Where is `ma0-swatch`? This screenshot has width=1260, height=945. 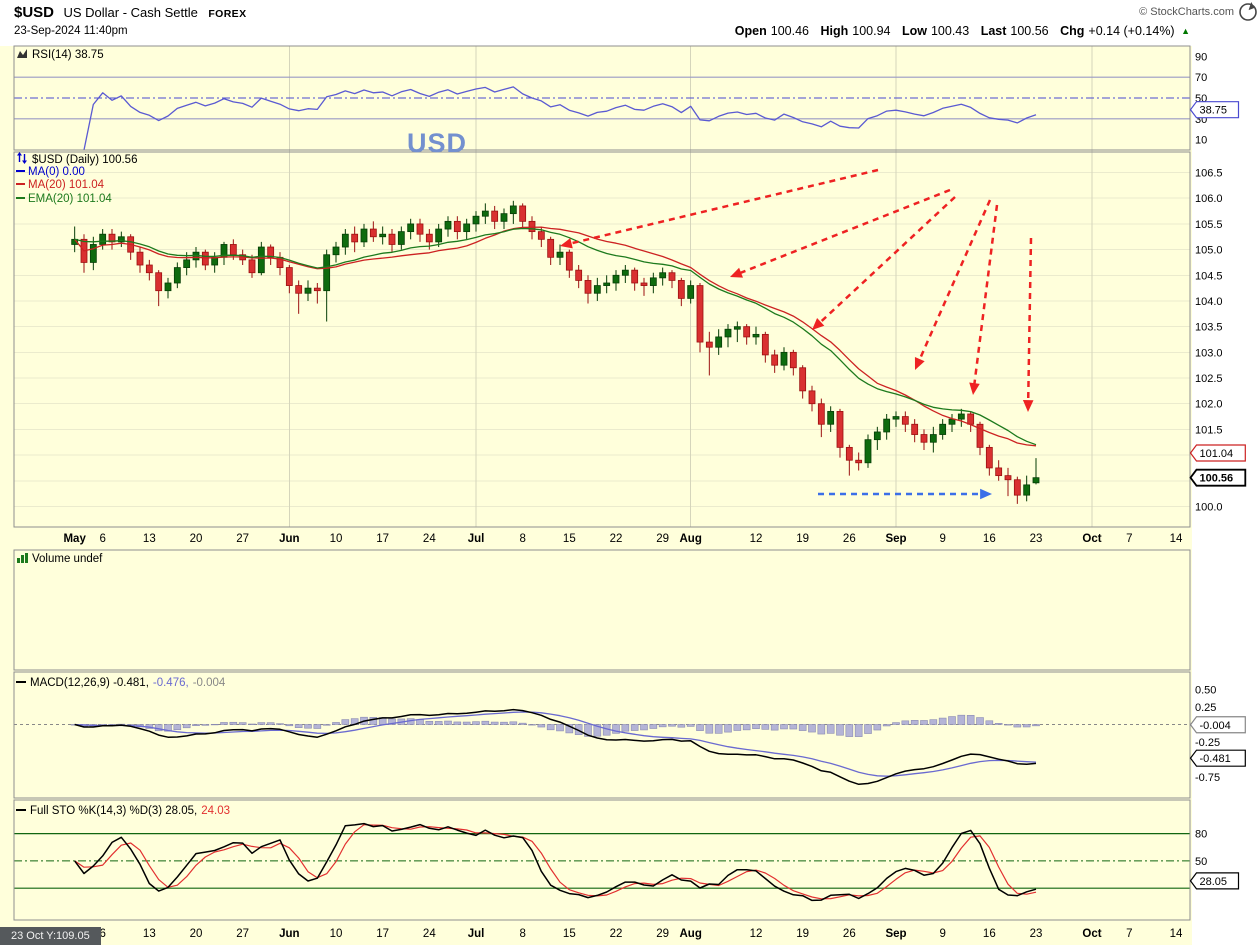
ma0-swatch is located at coordinates (20, 170).